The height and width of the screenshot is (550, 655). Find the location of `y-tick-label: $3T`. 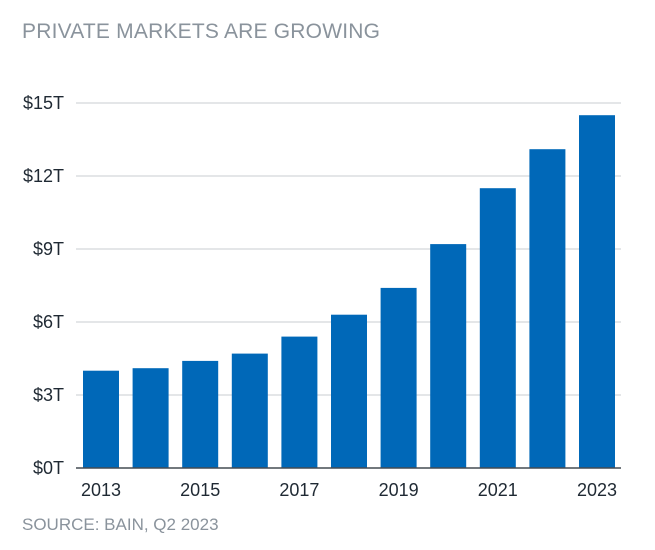

y-tick-label: $3T is located at coordinates (48, 395).